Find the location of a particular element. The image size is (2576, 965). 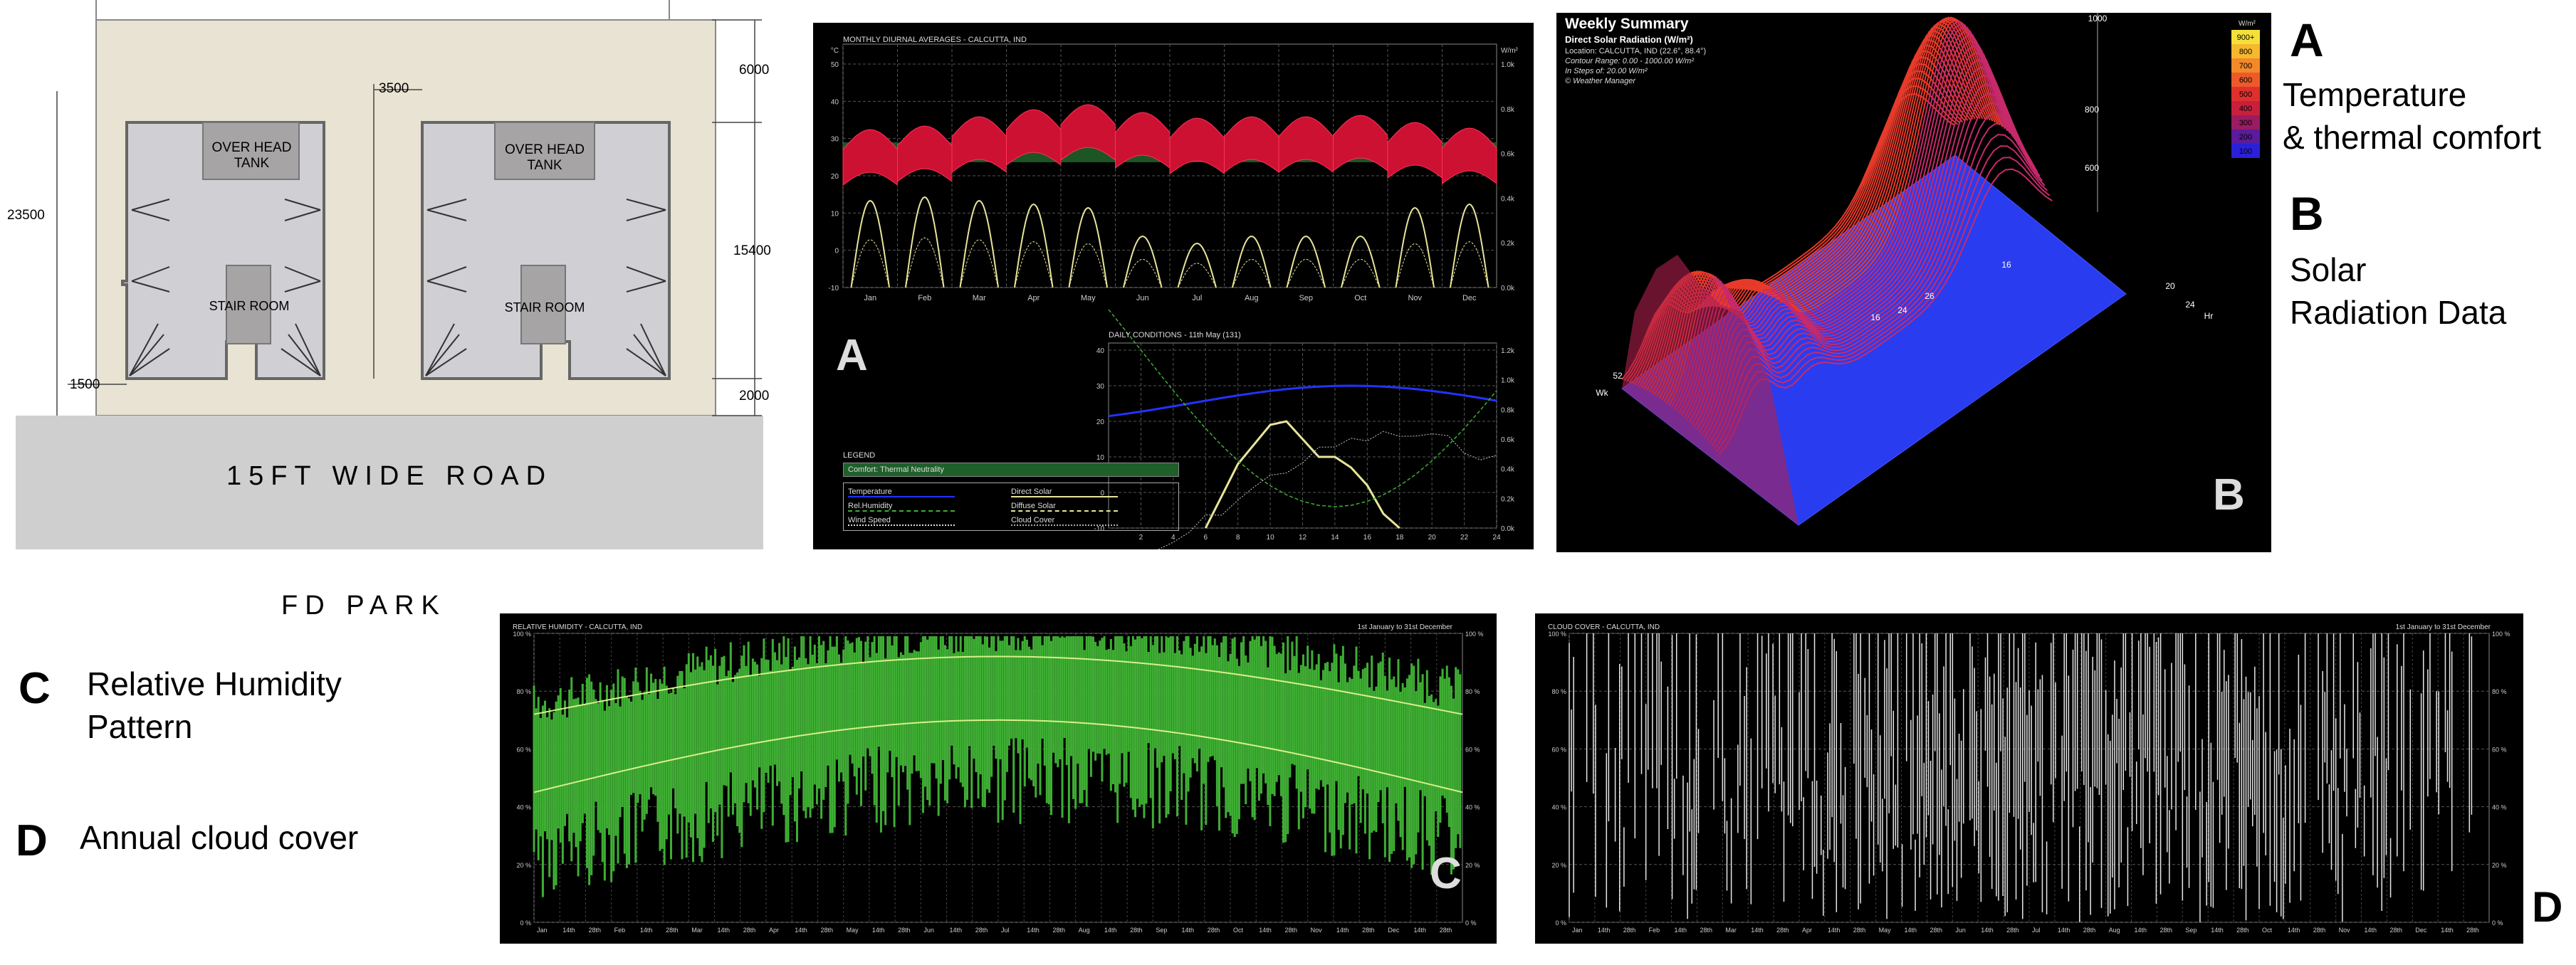

scale-tick: 900+ is located at coordinates (2246, 37).